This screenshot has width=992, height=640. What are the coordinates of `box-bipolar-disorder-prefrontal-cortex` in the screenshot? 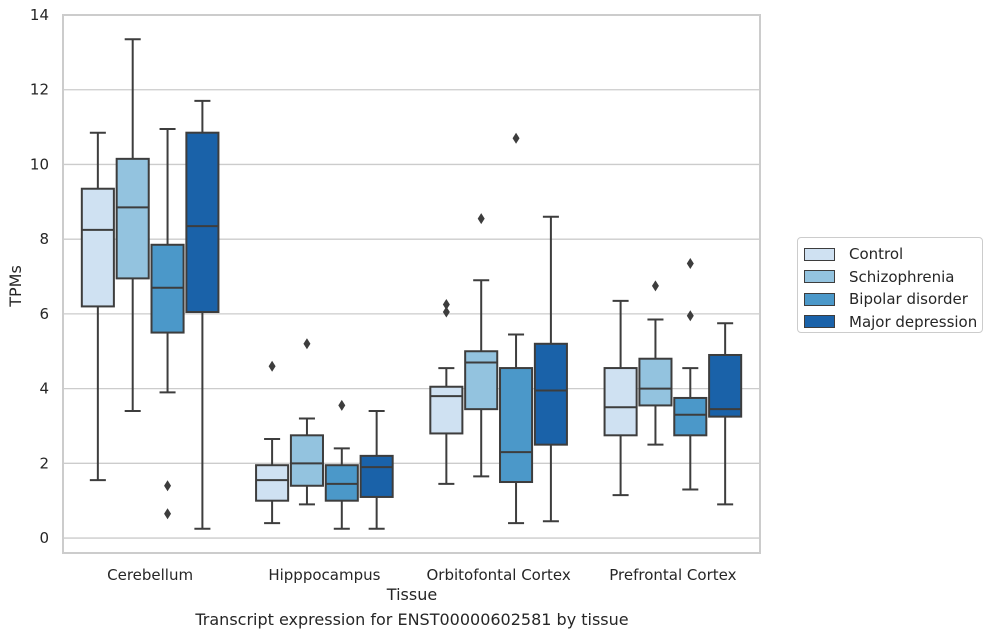 It's located at (690, 374).